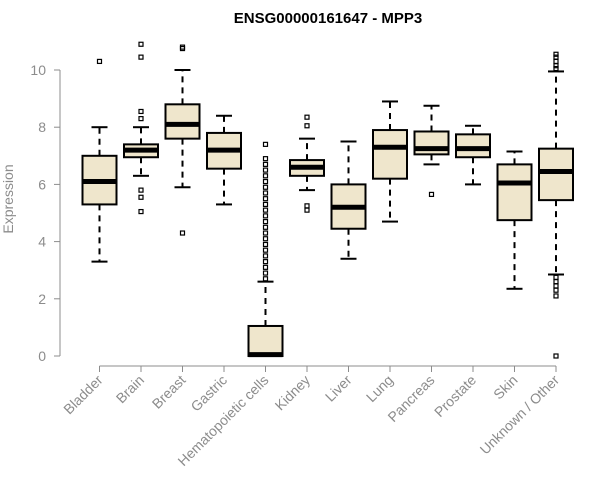  What do you see at coordinates (42, 184) in the screenshot?
I see `y-tick-label: 6` at bounding box center [42, 184].